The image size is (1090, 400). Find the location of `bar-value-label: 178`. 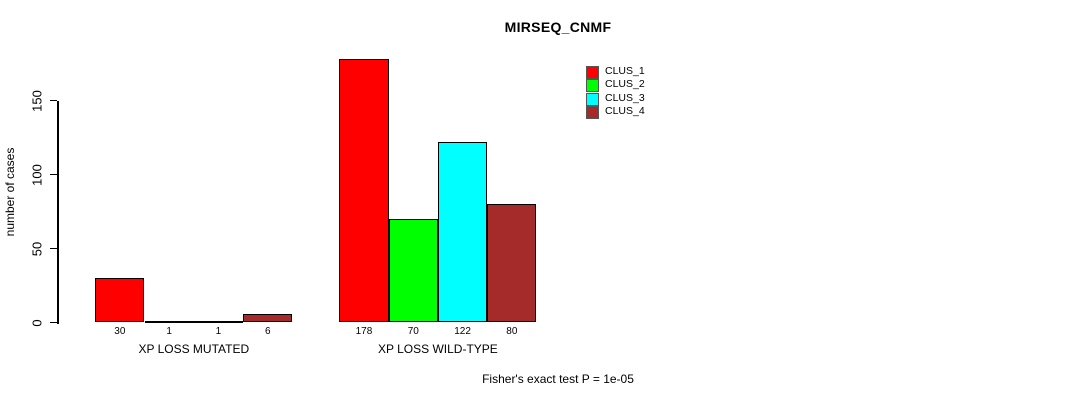

bar-value-label: 178 is located at coordinates (364, 331).